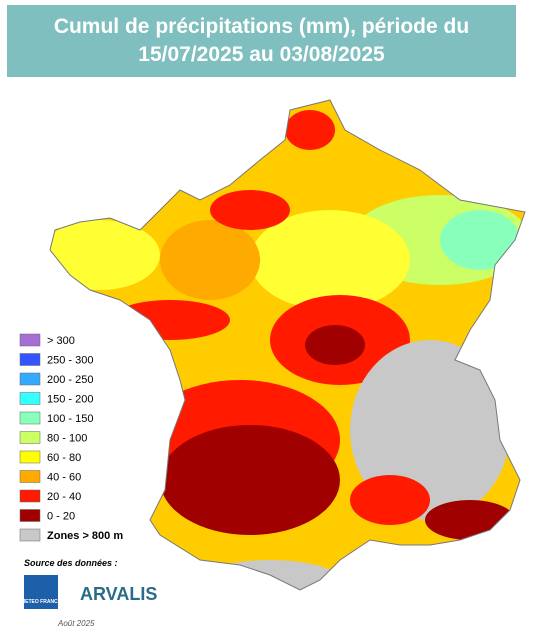 The width and height of the screenshot is (533, 636). I want to click on legend-label: > 300, so click(61, 341).